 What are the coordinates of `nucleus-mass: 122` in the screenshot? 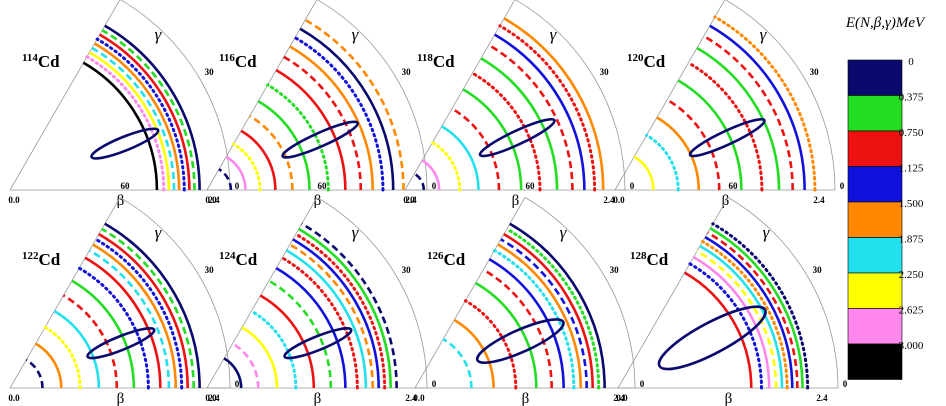 It's located at (30, 256).